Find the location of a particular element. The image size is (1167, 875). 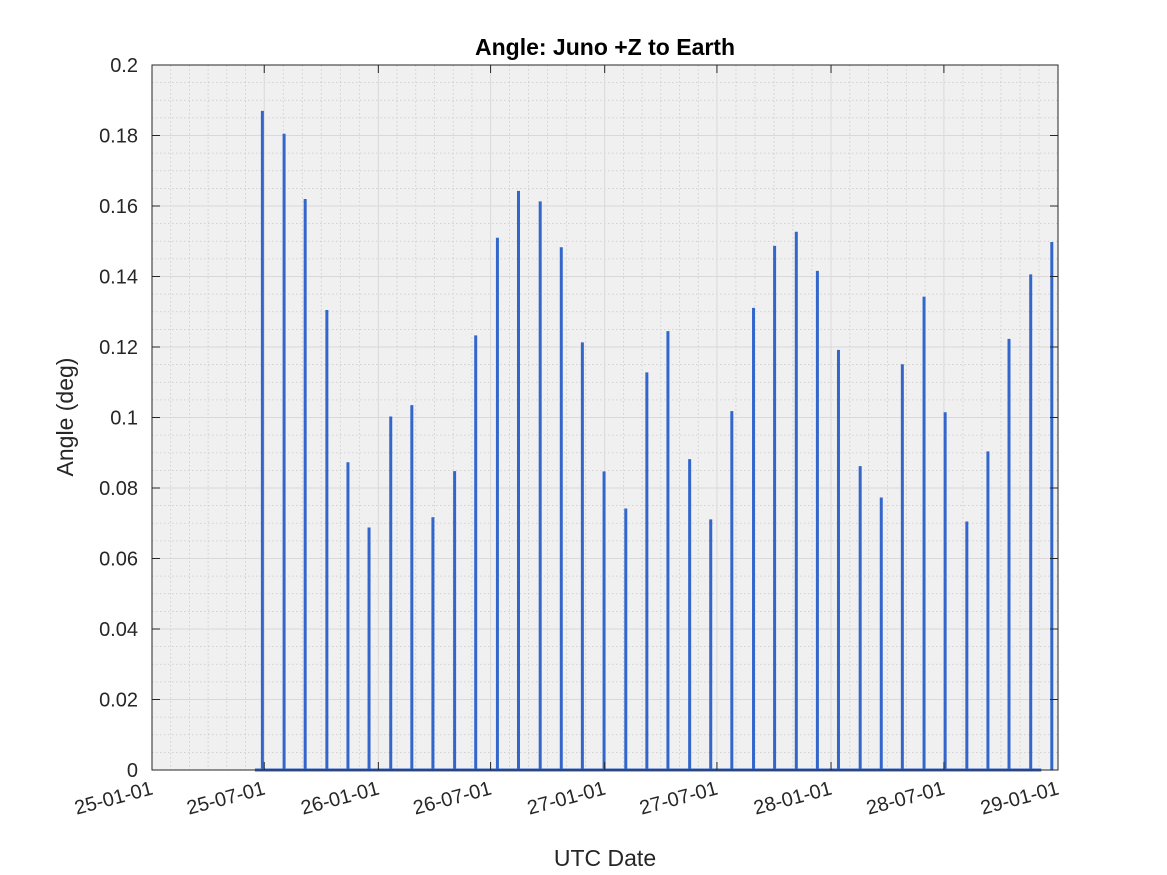

y-tick-label: 0 is located at coordinates (132, 771).